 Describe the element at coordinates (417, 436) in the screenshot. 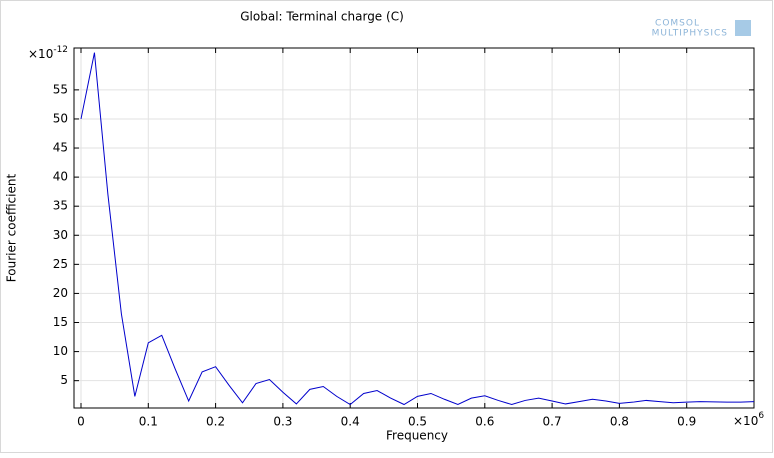

I see `x-axis-label: Frequency` at that location.